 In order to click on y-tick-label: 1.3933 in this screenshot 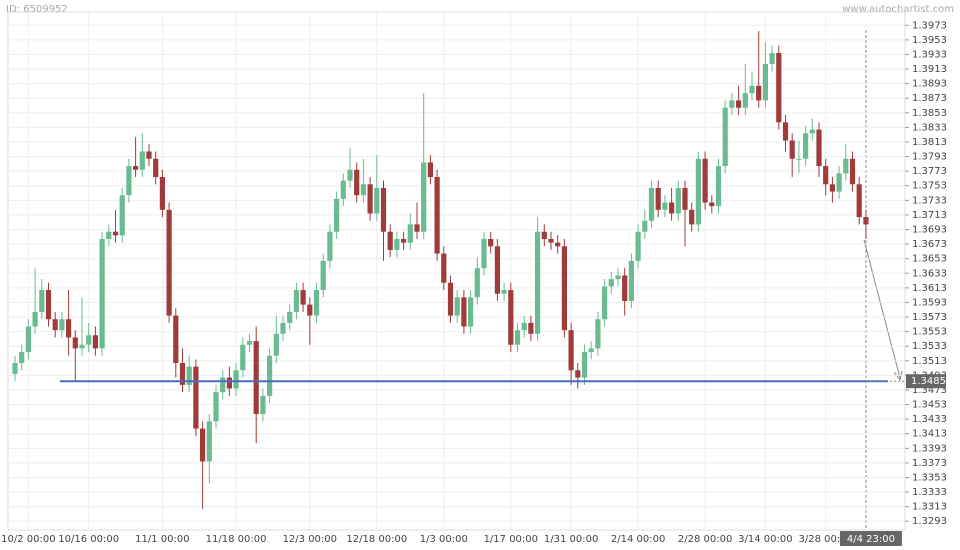, I will do `click(929, 54)`.